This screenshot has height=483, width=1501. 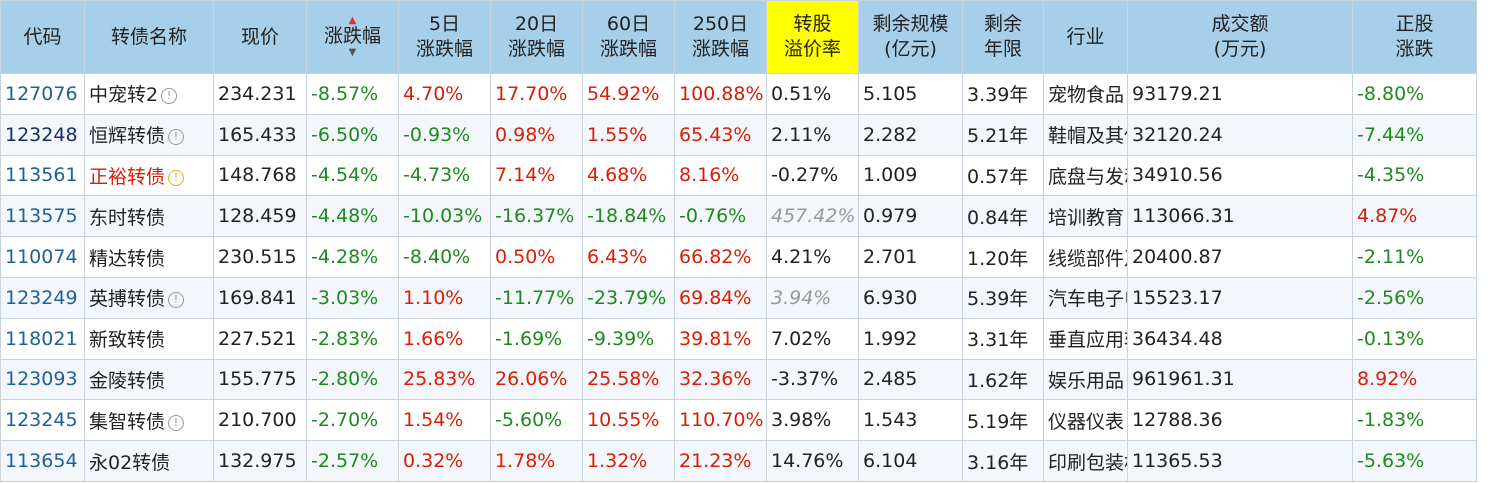 I want to click on change-cell: -4.28%, so click(x=352, y=257).